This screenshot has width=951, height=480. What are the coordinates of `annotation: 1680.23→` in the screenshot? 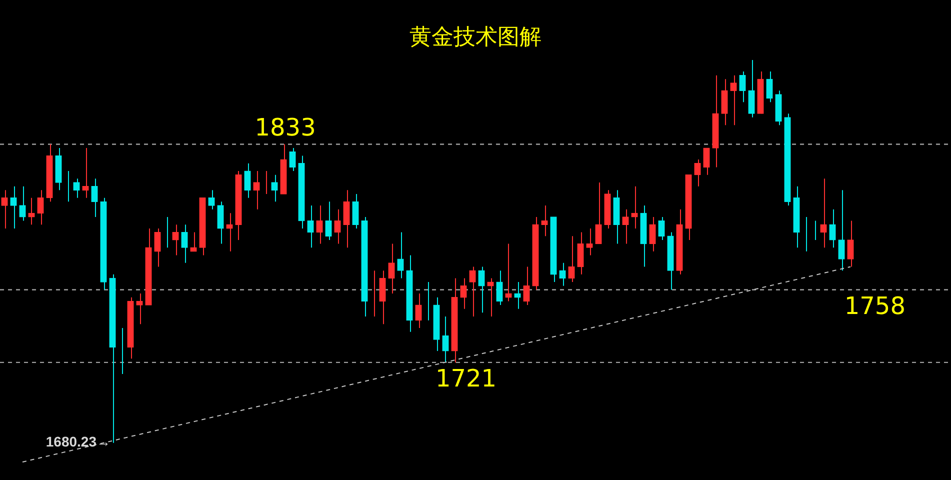 It's located at (78, 442).